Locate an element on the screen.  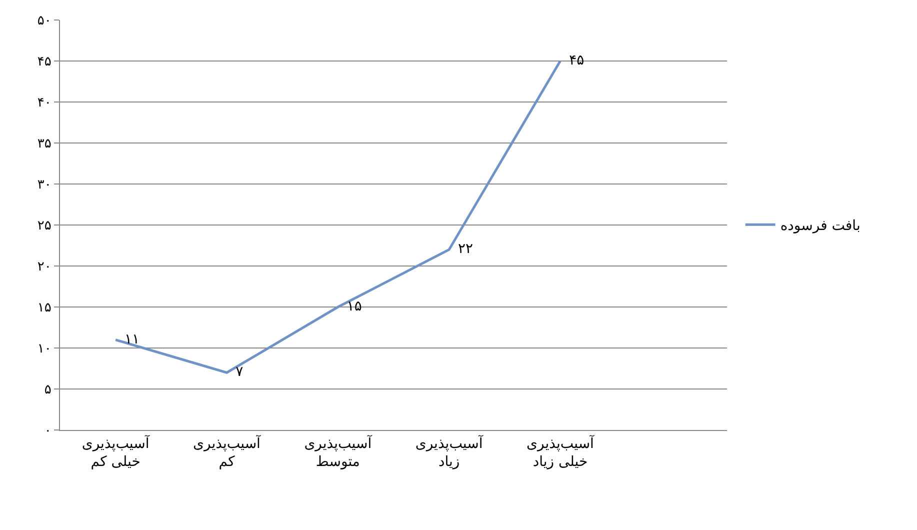
y-tick-label: ۳۵ is located at coordinates (44, 144).